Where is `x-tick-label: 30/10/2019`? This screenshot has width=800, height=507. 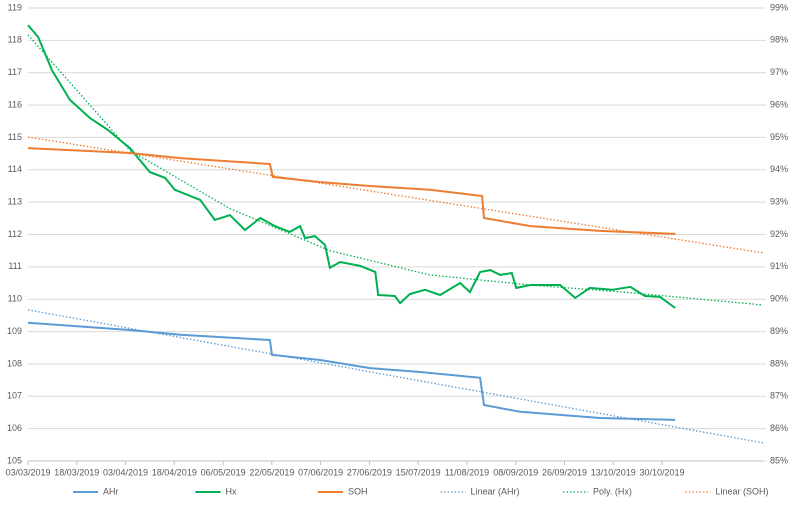 x-tick-label: 30/10/2019 is located at coordinates (662, 472).